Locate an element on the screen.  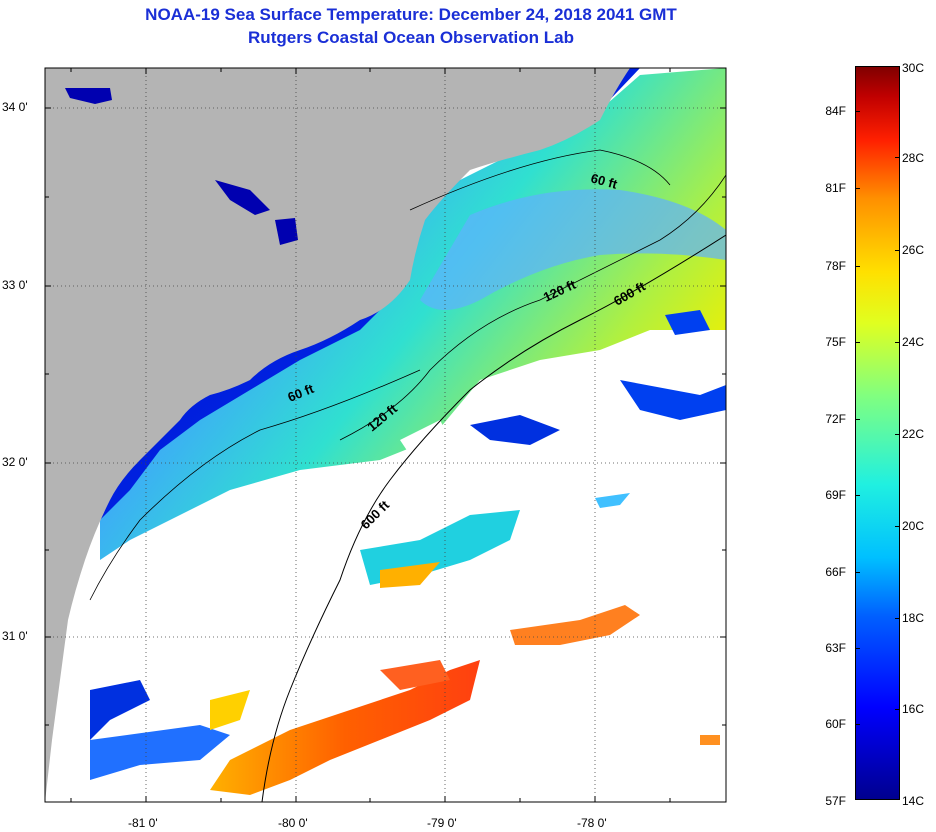
colorbar-c-label: 30C is located at coordinates (913, 68).